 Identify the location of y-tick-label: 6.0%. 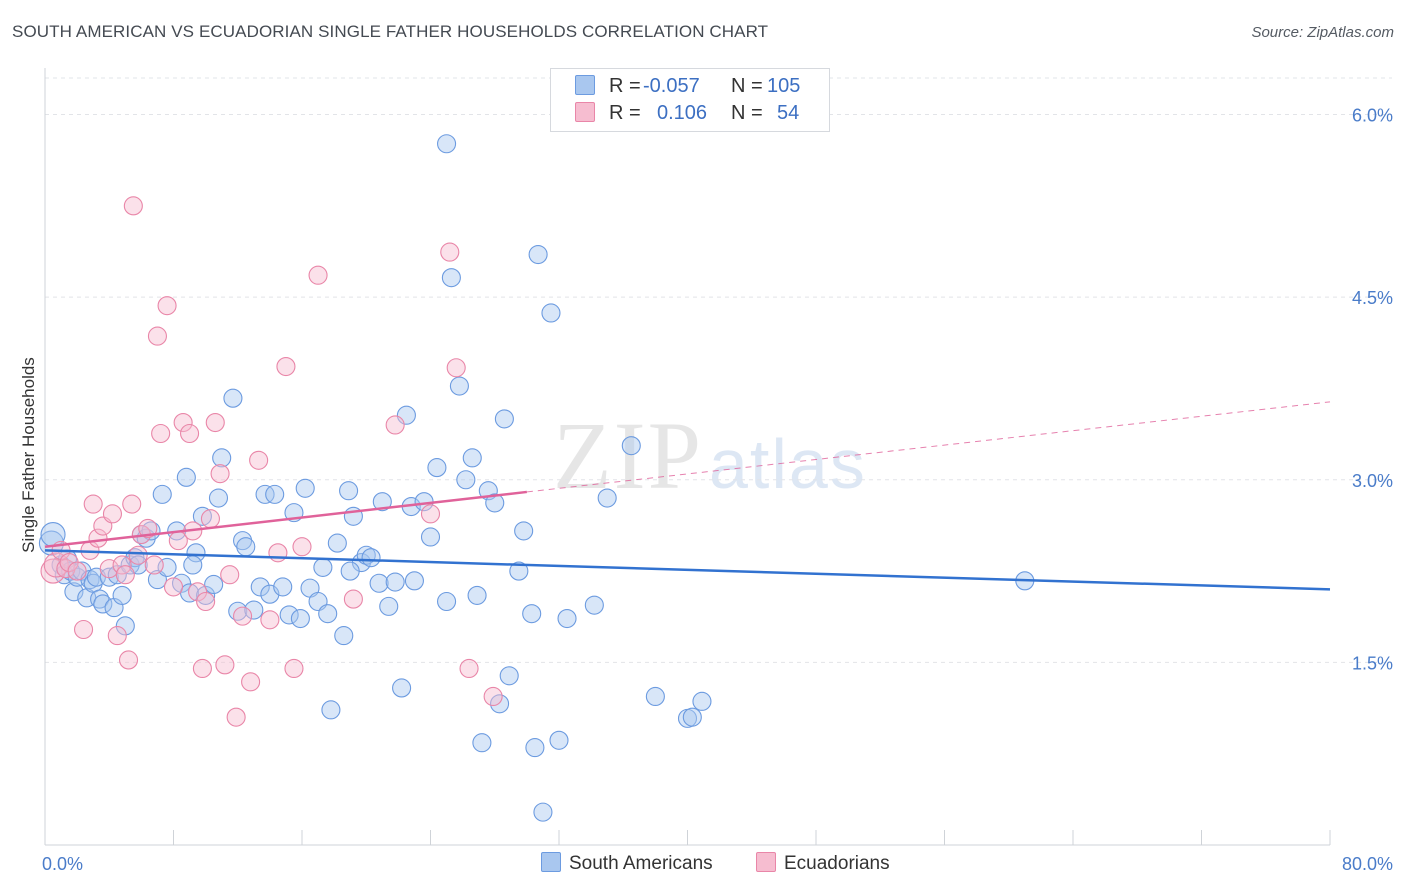
(1372, 116).